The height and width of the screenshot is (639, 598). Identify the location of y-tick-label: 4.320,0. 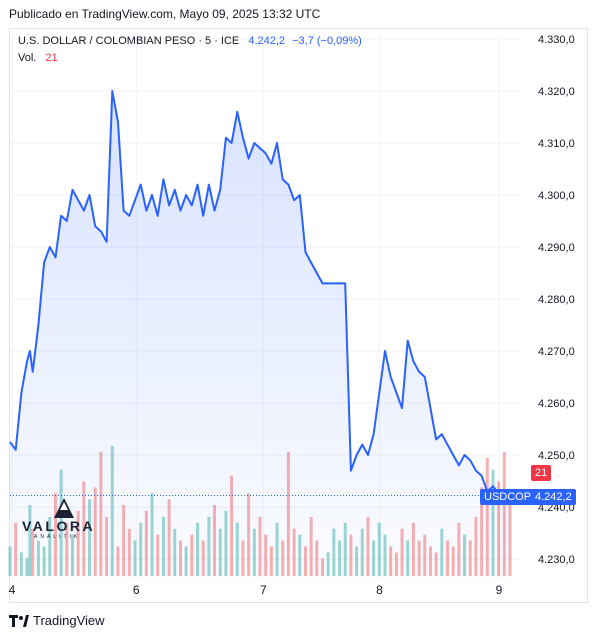
(556, 92).